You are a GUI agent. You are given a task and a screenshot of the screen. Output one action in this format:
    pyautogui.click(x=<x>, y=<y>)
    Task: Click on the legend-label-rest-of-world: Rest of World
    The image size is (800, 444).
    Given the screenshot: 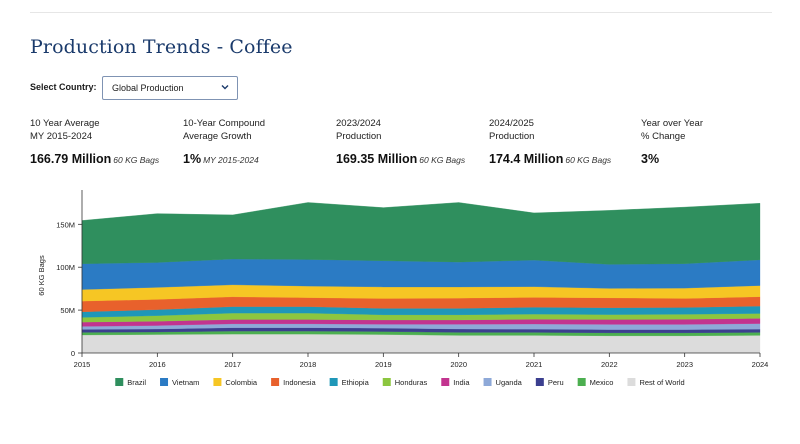 What is the action you would take?
    pyautogui.click(x=661, y=382)
    